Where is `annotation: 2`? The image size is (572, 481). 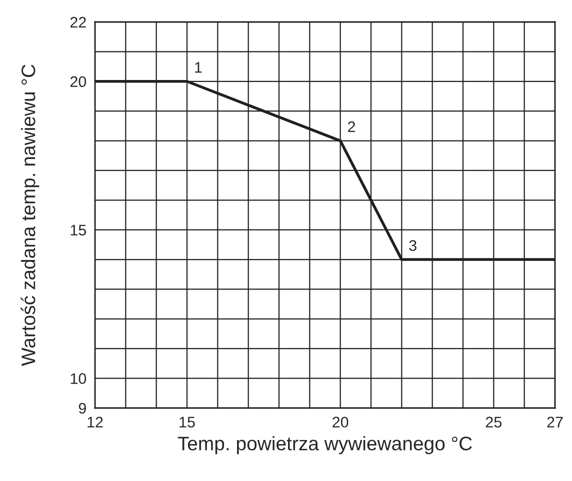
annotation: 2 is located at coordinates (352, 126).